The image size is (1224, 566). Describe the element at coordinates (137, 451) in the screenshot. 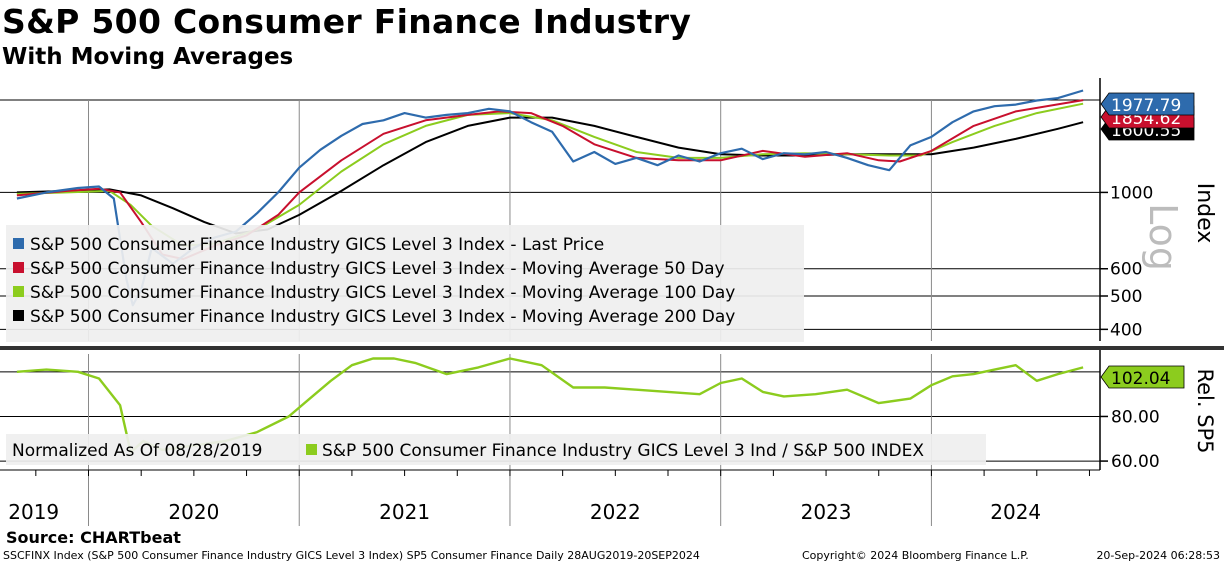

I see `normalized-annotation: Normalized As Of 08/28/2019` at that location.